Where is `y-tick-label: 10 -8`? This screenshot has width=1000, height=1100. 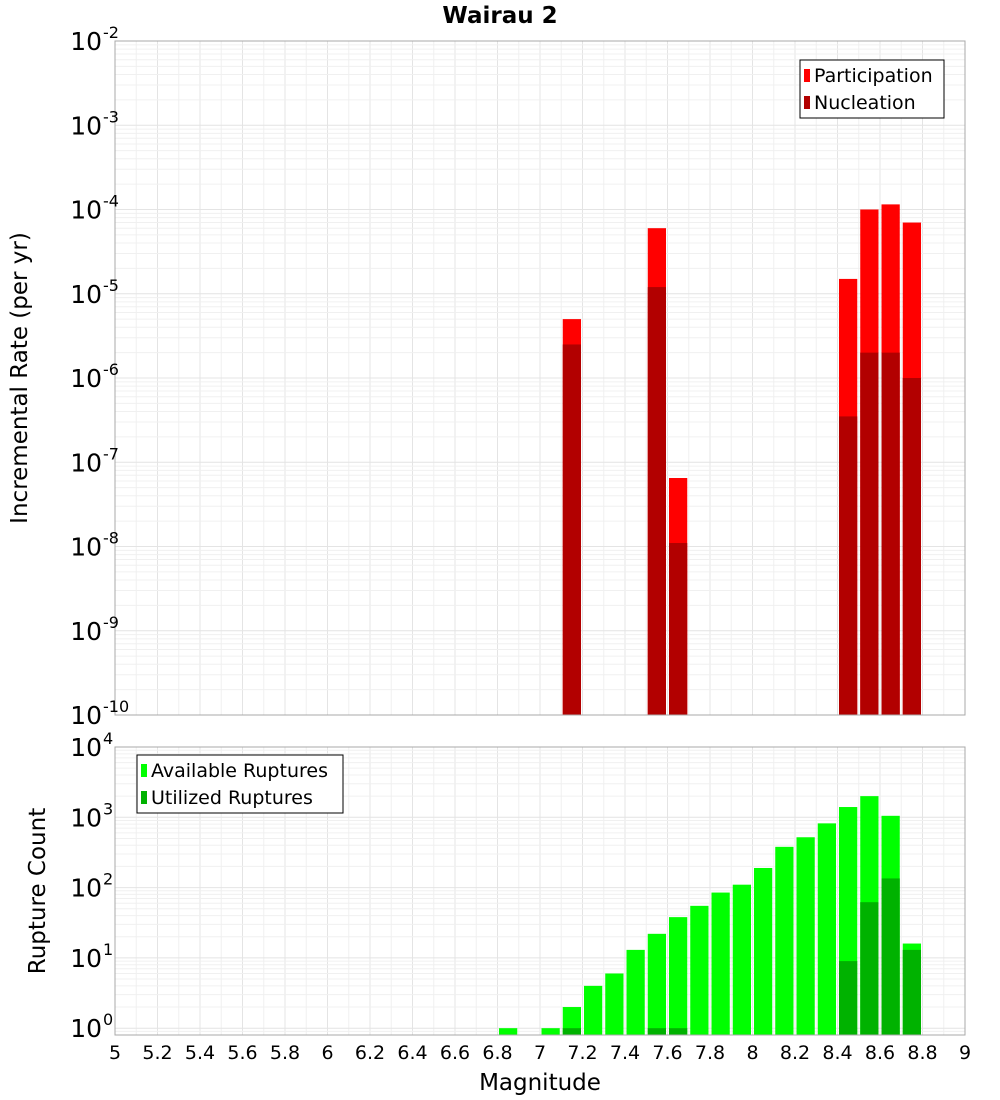
y-tick-label: 10 -8 is located at coordinates (94, 545).